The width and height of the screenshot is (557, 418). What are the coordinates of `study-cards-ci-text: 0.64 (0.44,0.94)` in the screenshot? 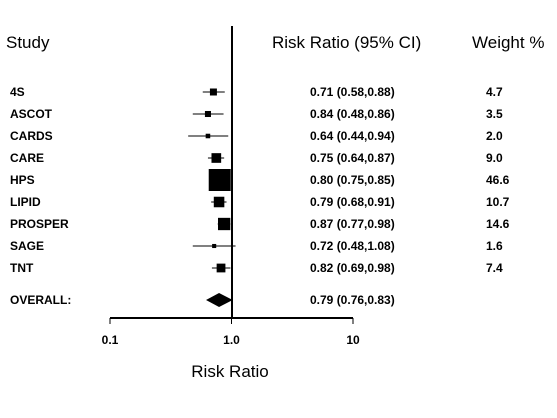 It's located at (352, 136).